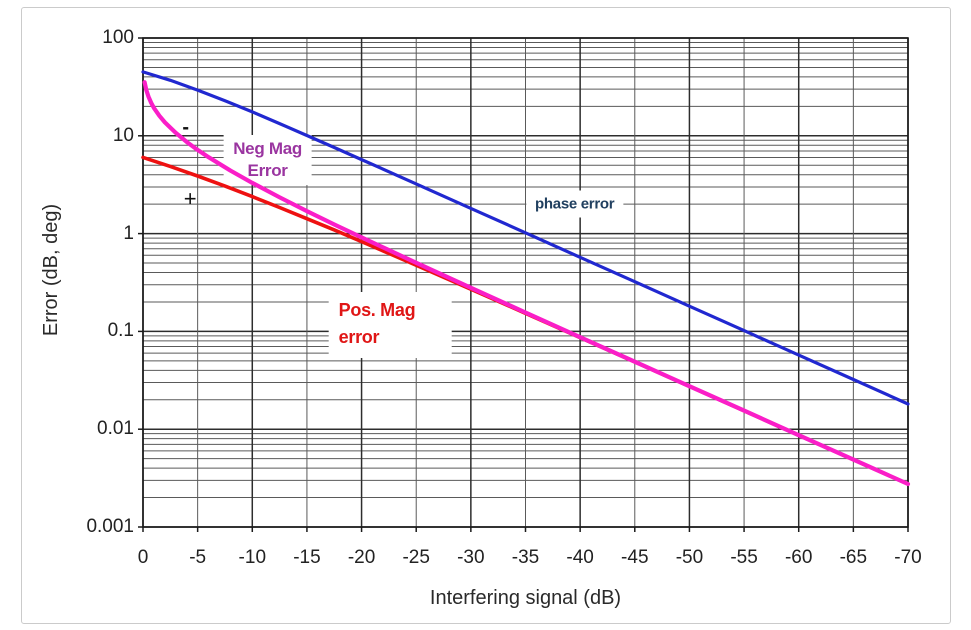 This screenshot has height=630, width=971. I want to click on x-tick-label: 0, so click(143, 557).